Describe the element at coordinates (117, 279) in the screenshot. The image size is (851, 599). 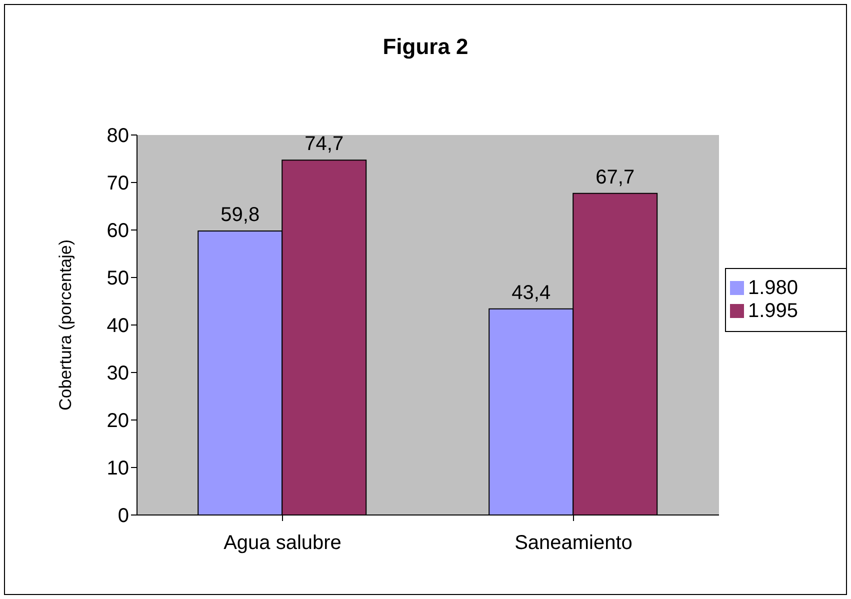
I see `y-tick-label: 50` at that location.